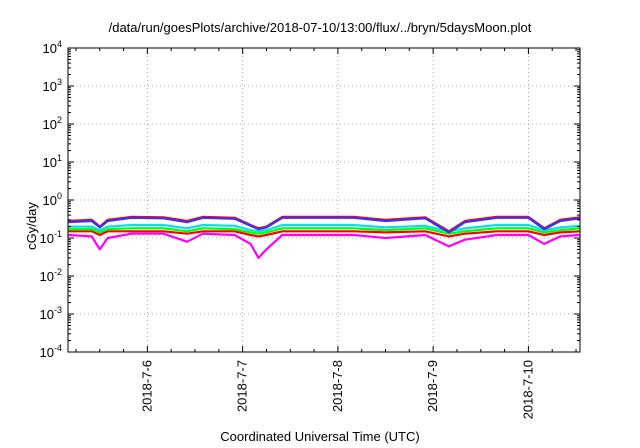  I want to click on y-tick-label: 10⁻², so click(51, 275).